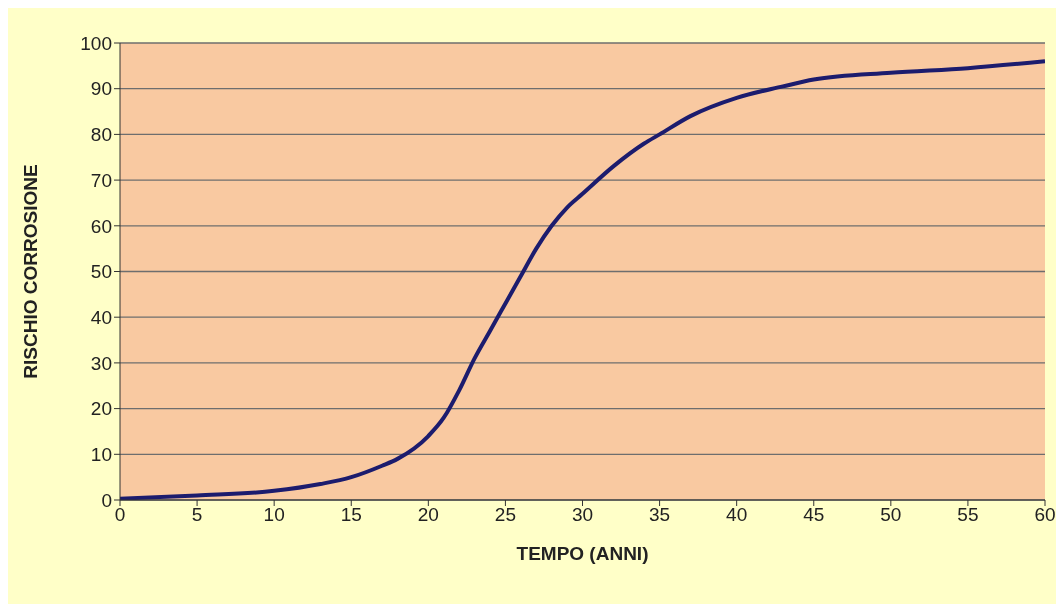 This screenshot has width=1064, height=604. Describe the element at coordinates (101, 409) in the screenshot. I see `y-tick-label: 20` at that location.